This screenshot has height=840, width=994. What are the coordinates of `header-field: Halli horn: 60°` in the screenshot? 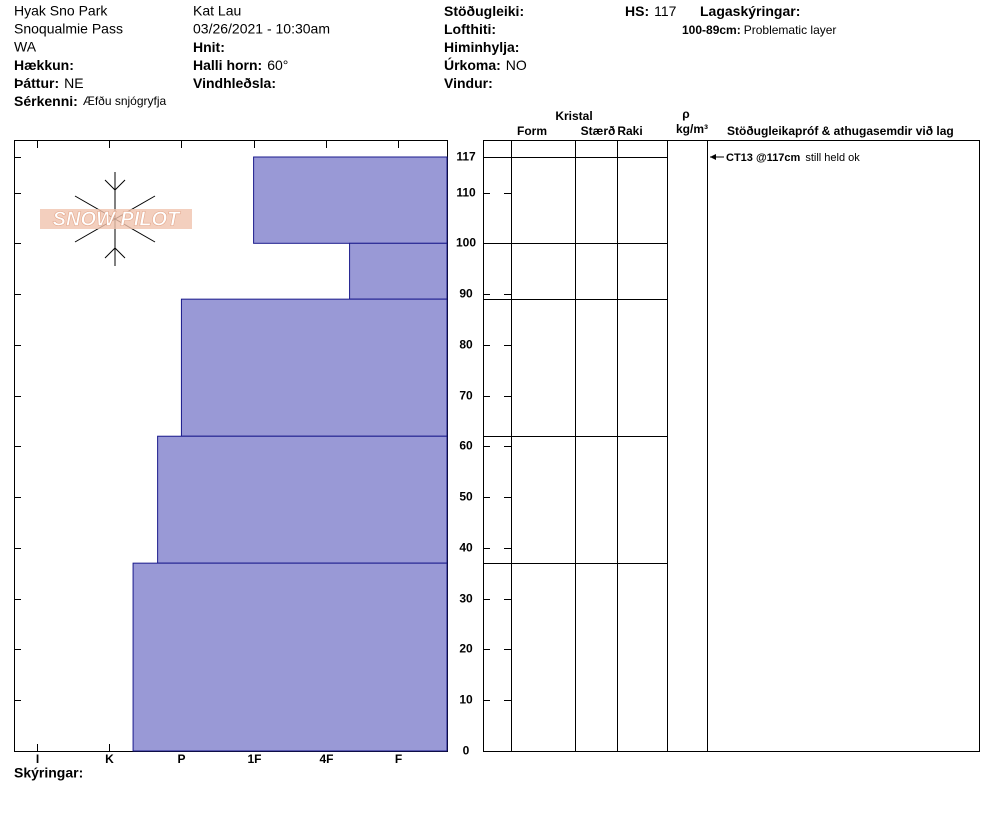 It's located at (240, 65).